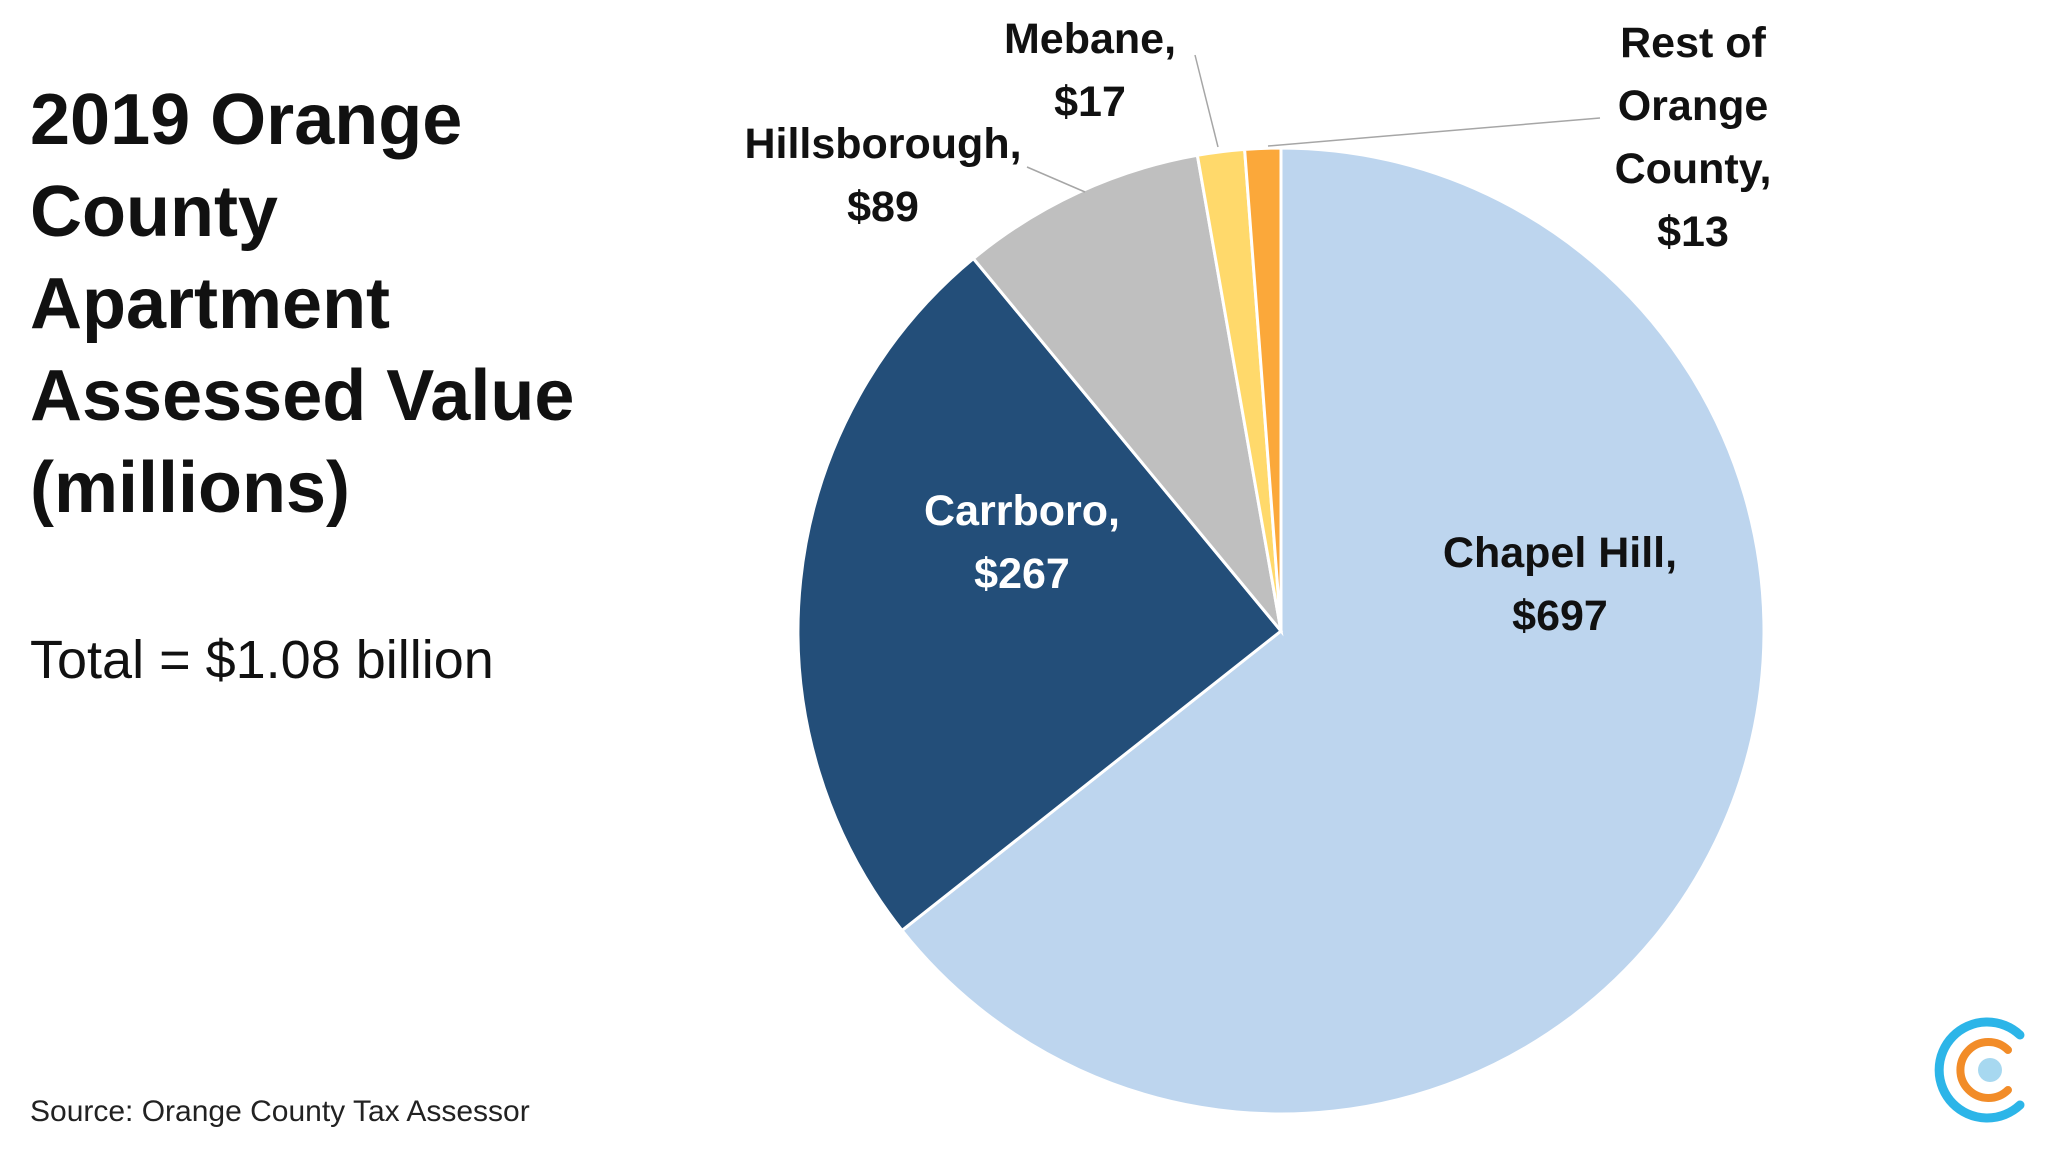 The image size is (2048, 1152). I want to click on data-label-mebane: Mebane, $17, so click(1090, 70).